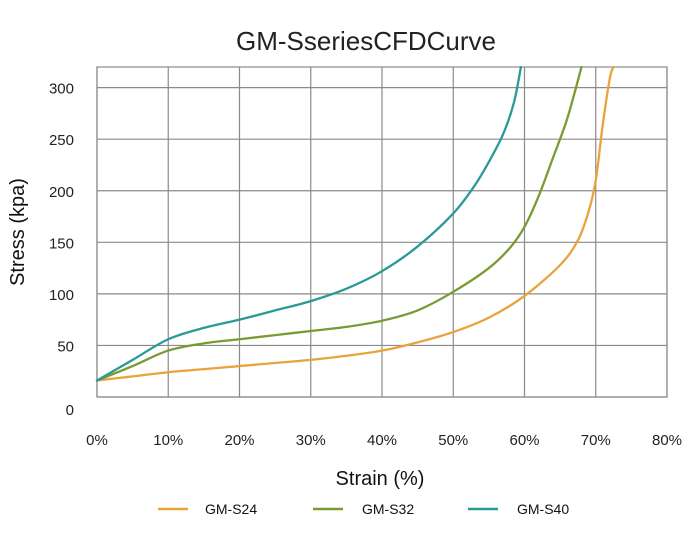  Describe the element at coordinates (524, 440) in the screenshot. I see `x-tick-label: 60%` at that location.